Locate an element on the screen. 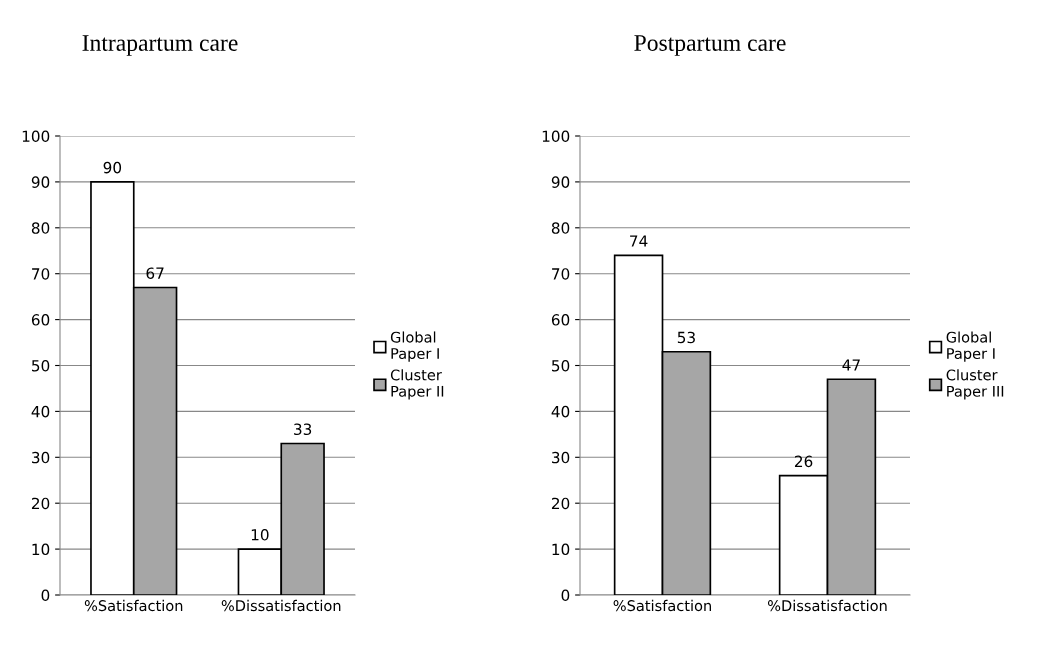 This screenshot has width=1053, height=651. chart-title: Postpartum care is located at coordinates (710, 45).